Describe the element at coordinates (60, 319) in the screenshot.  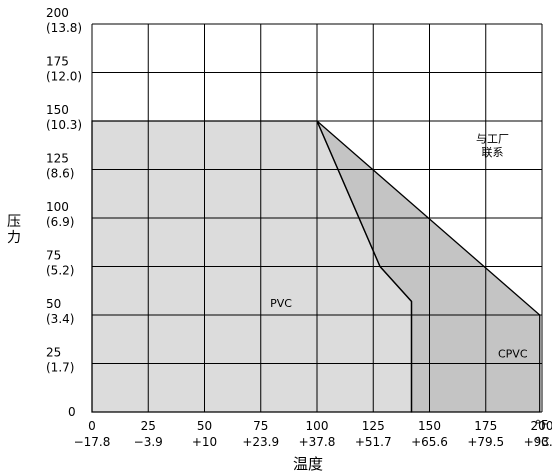
I see `y-tick-sublabel-50: (3.4)` at that location.